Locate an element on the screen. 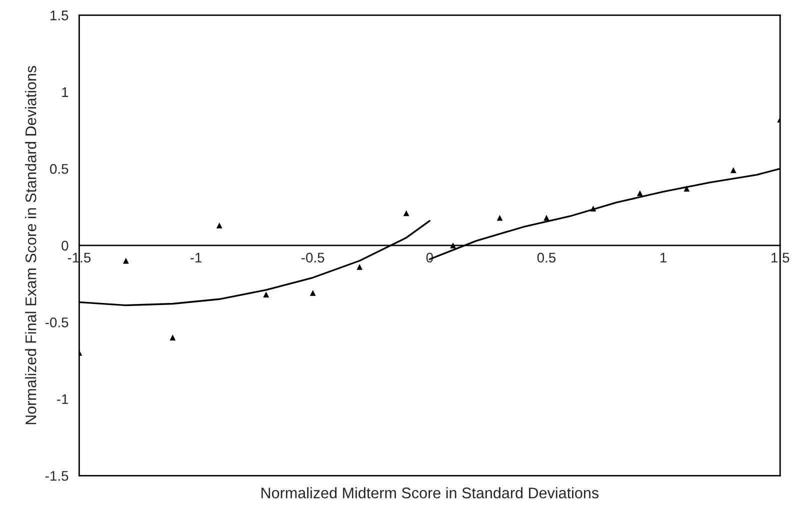 The image size is (792, 506). x-tick-label: 0.5 is located at coordinates (546, 257).